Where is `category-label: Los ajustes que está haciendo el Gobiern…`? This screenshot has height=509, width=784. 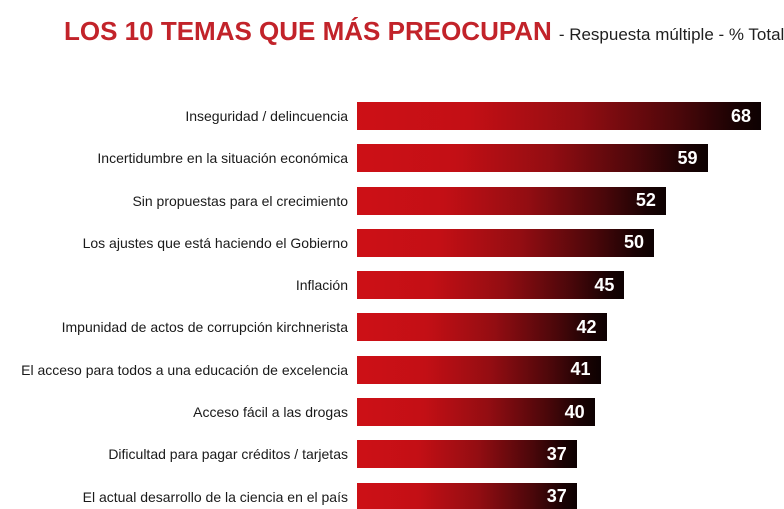
category-label: Los ajustes que está haciendo el Gobiern… is located at coordinates (215, 242).